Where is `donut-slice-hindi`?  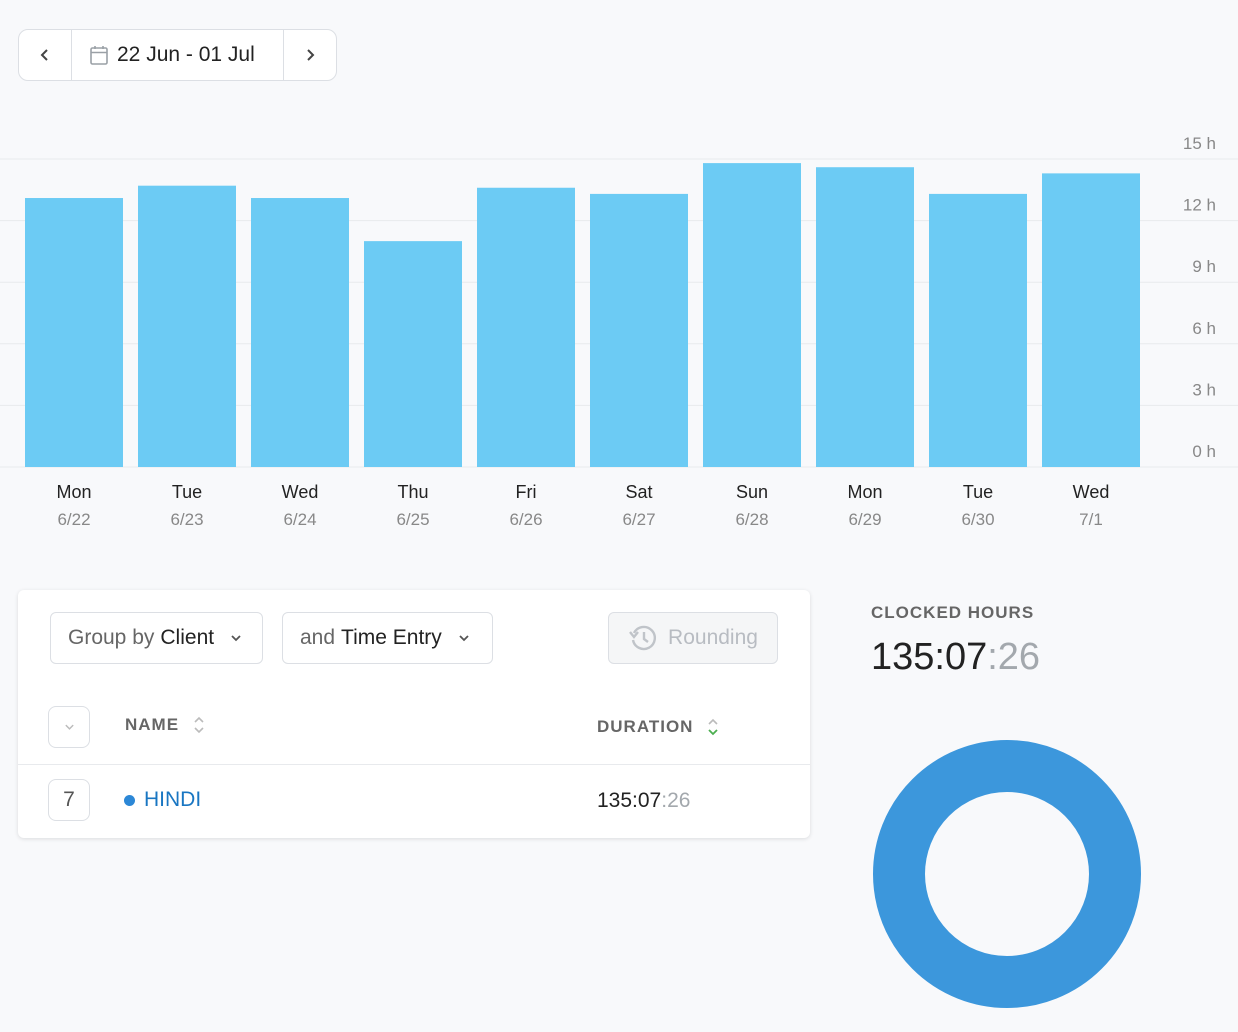 donut-slice-hindi is located at coordinates (1007, 874).